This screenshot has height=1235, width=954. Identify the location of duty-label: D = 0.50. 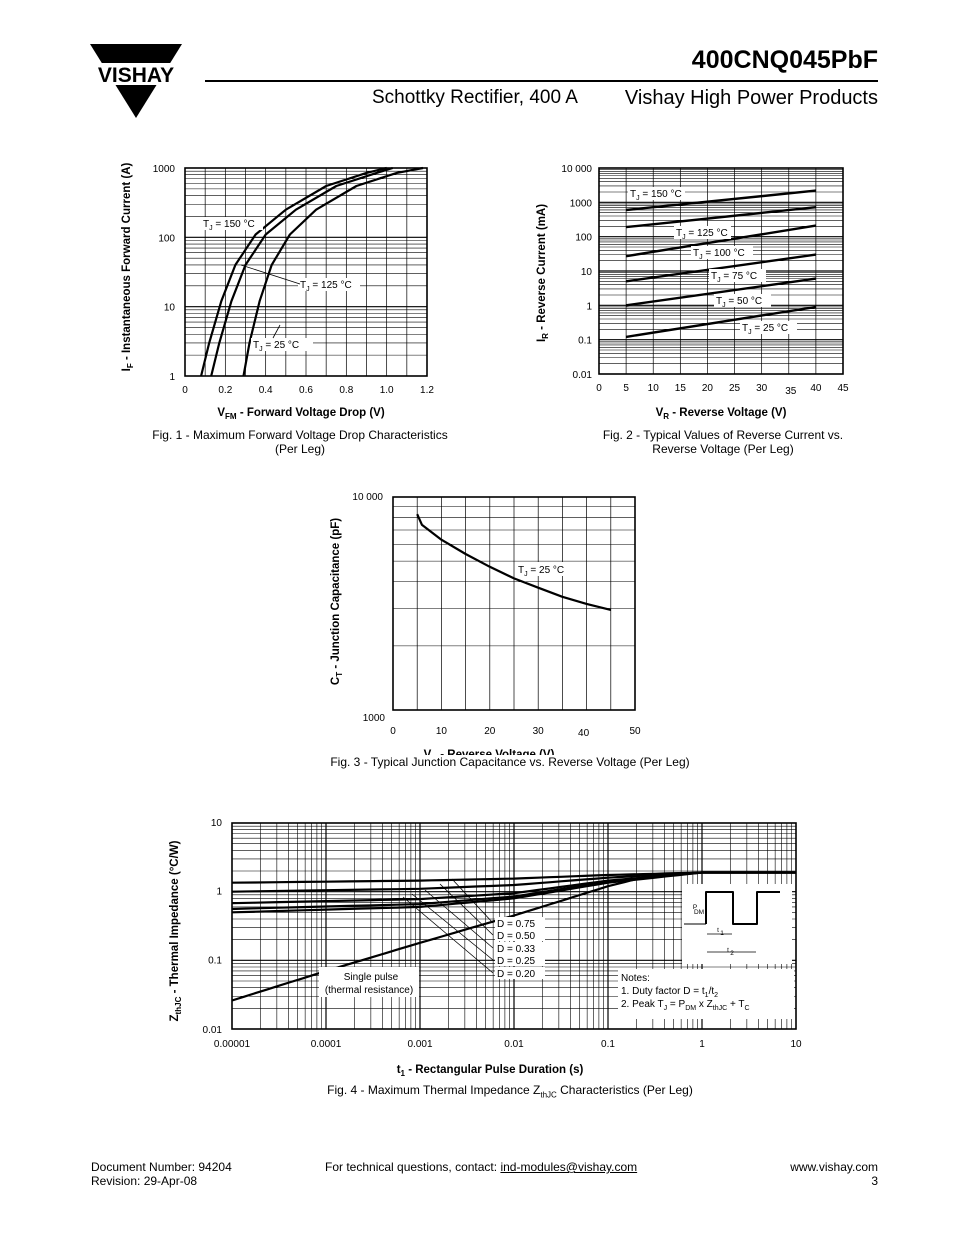
(516, 936).